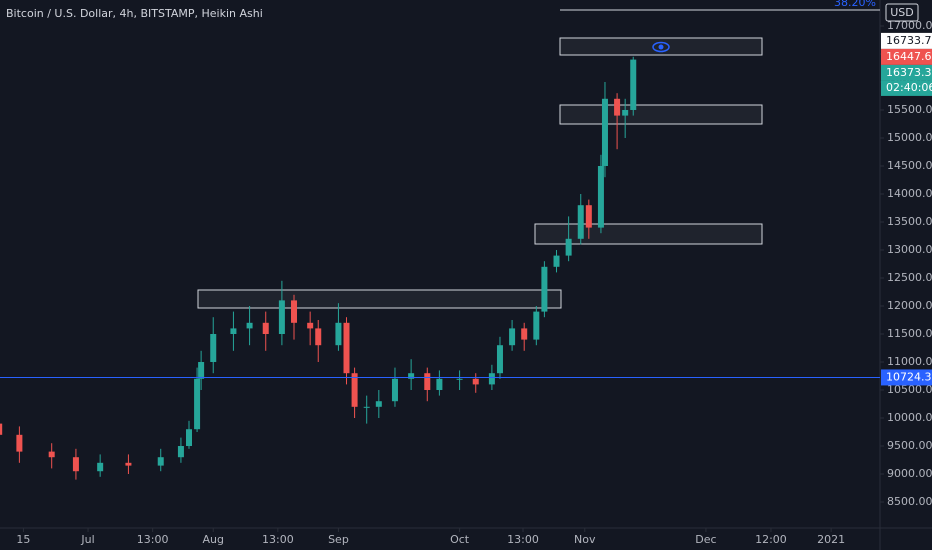  Describe the element at coordinates (909, 473) in the screenshot. I see `y-tick-label: 9000.00` at that location.